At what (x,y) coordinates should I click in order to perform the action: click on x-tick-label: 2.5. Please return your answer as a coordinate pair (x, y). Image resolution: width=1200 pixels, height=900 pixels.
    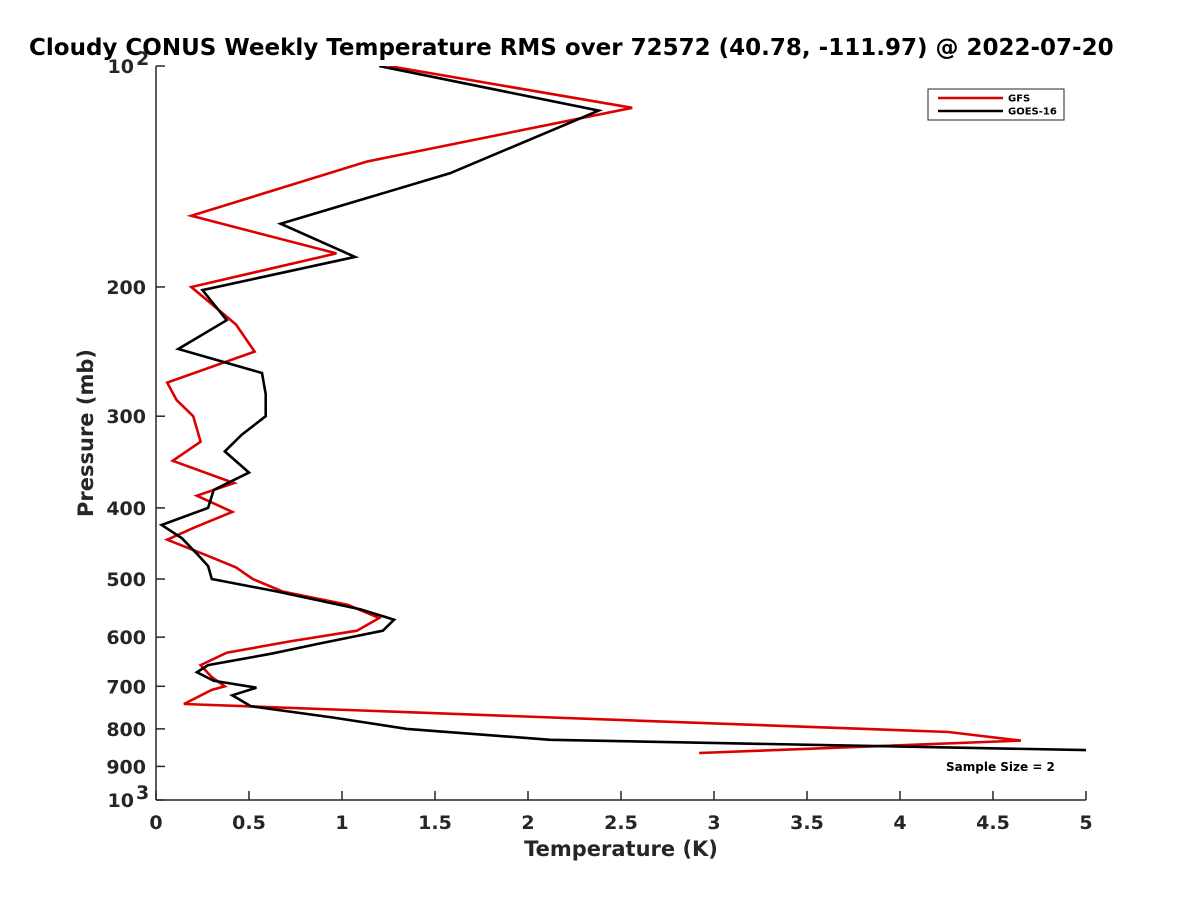
    Looking at the image, I should click on (621, 823).